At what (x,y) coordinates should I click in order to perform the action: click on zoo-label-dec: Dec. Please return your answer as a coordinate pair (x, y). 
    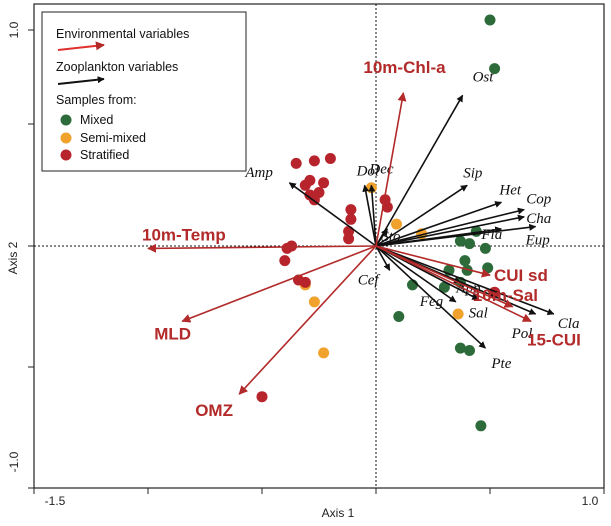
    Looking at the image, I should click on (380, 169).